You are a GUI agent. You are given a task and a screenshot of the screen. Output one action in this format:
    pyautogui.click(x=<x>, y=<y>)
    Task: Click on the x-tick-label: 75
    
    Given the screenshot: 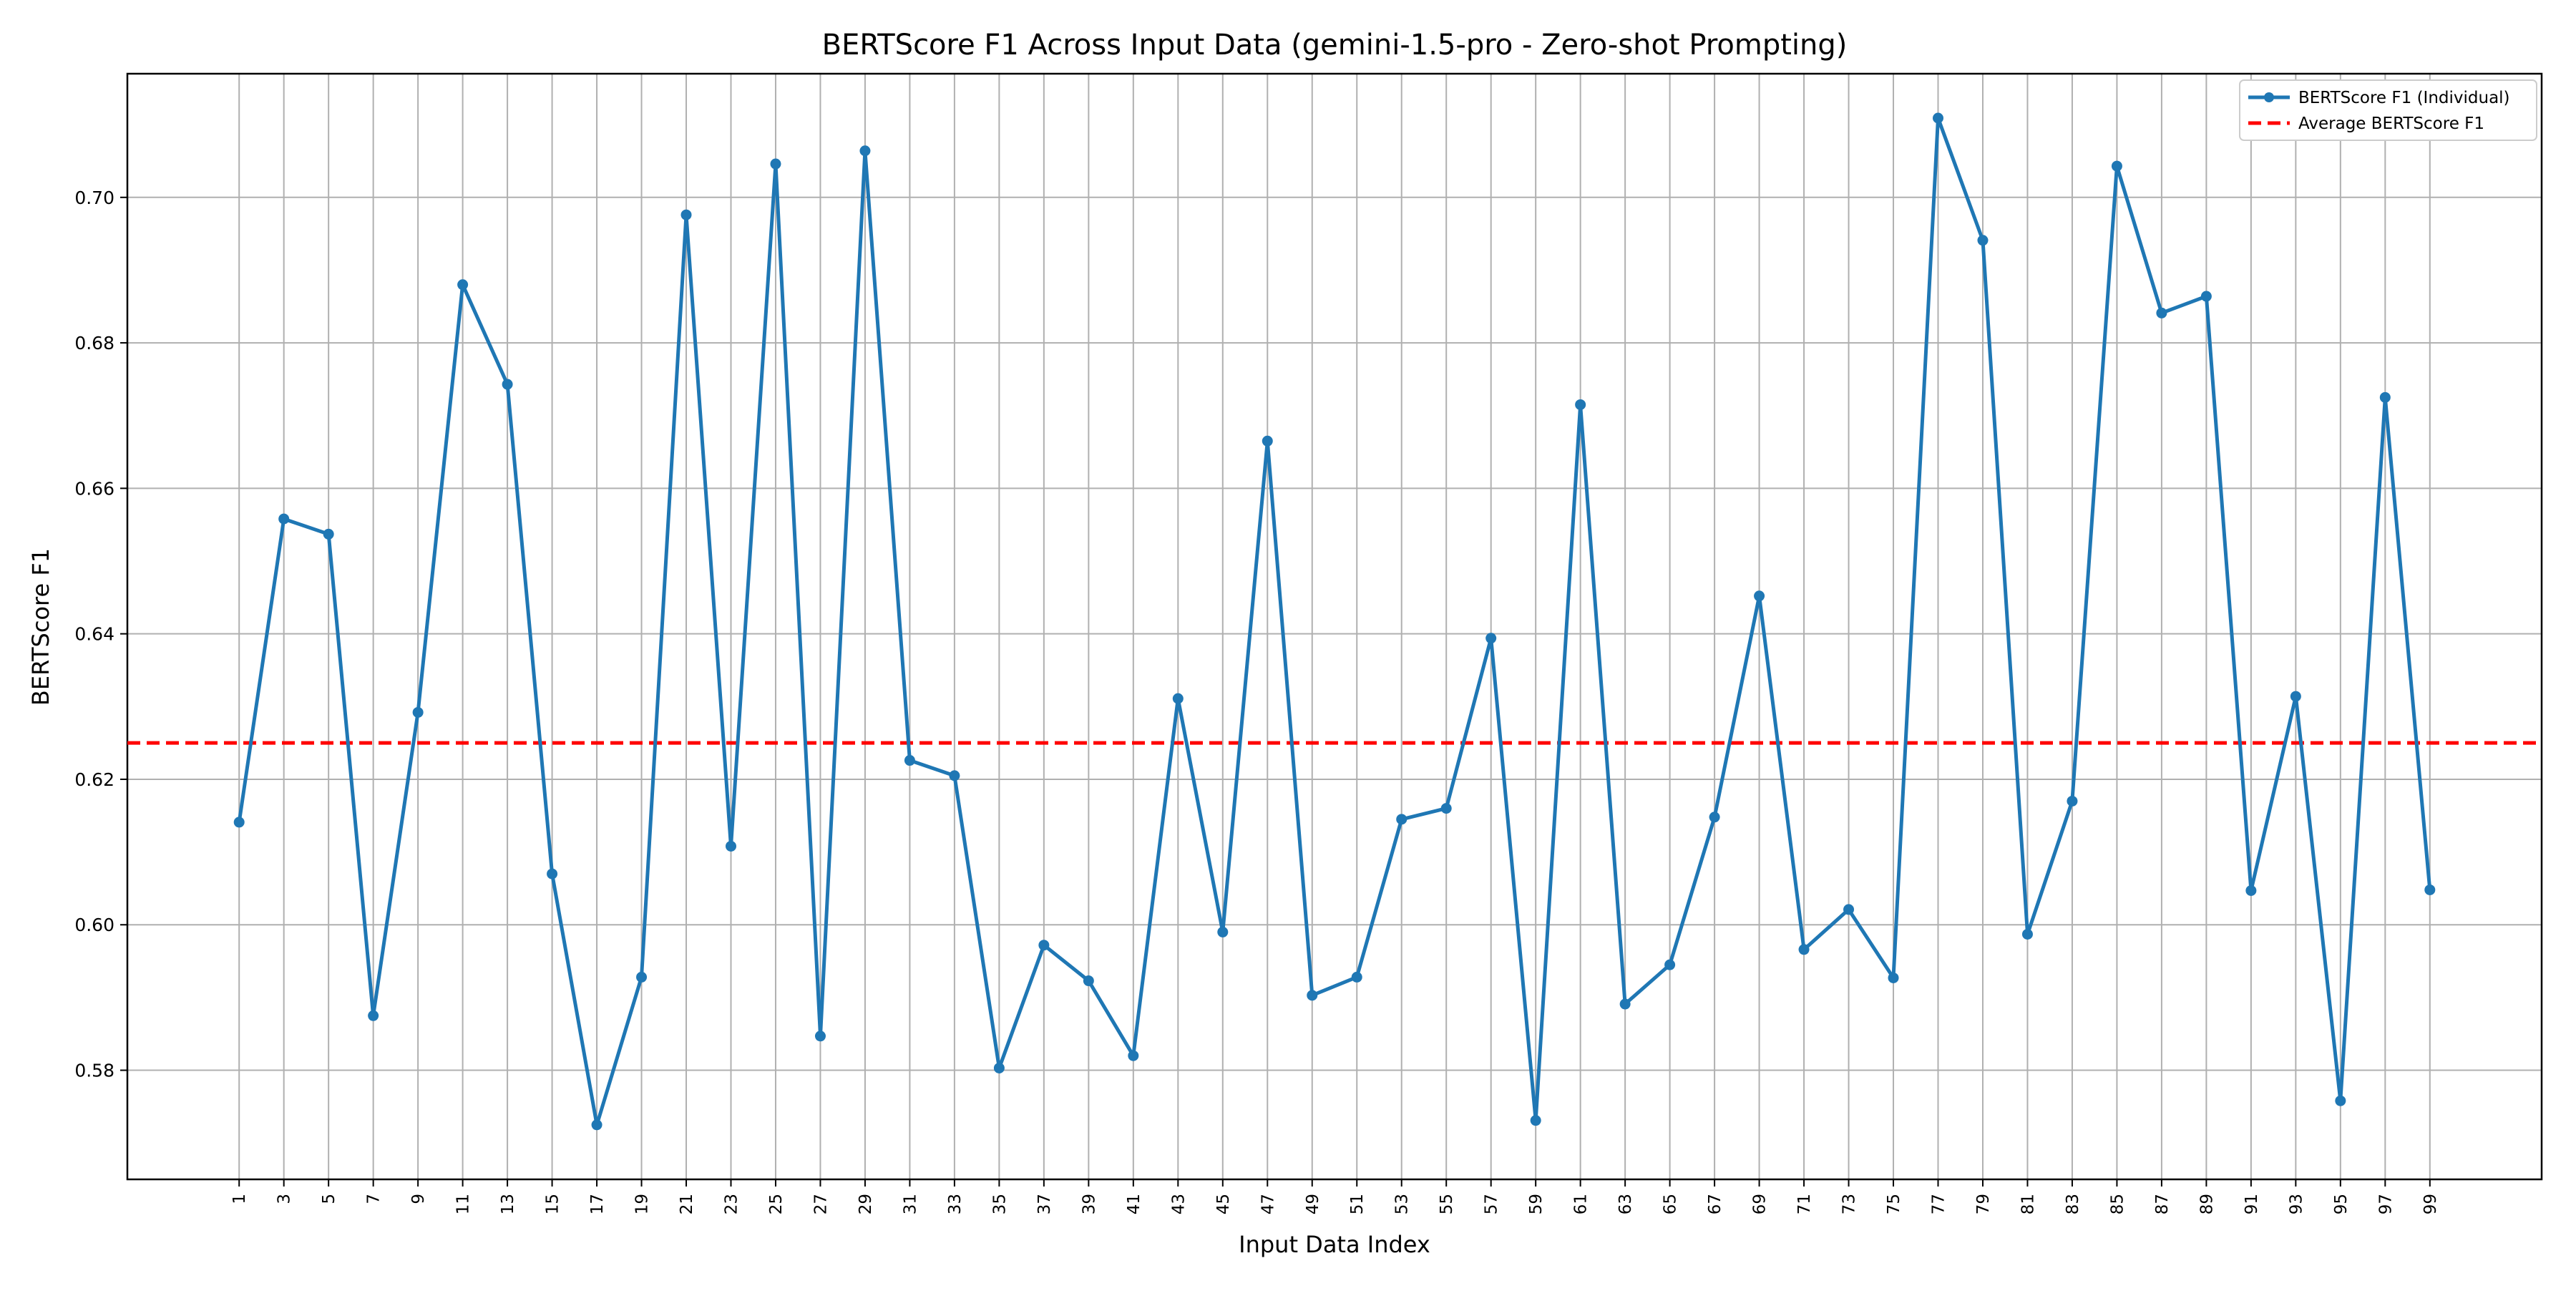 What is the action you would take?
    pyautogui.click(x=1894, y=1204)
    